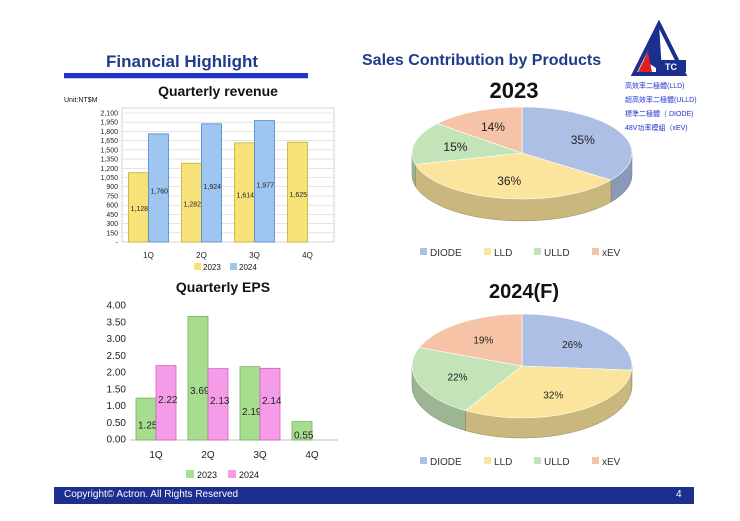 The width and height of the screenshot is (740, 521). Describe the element at coordinates (213, 187) in the screenshot. I see `data-label: 1,924` at that location.